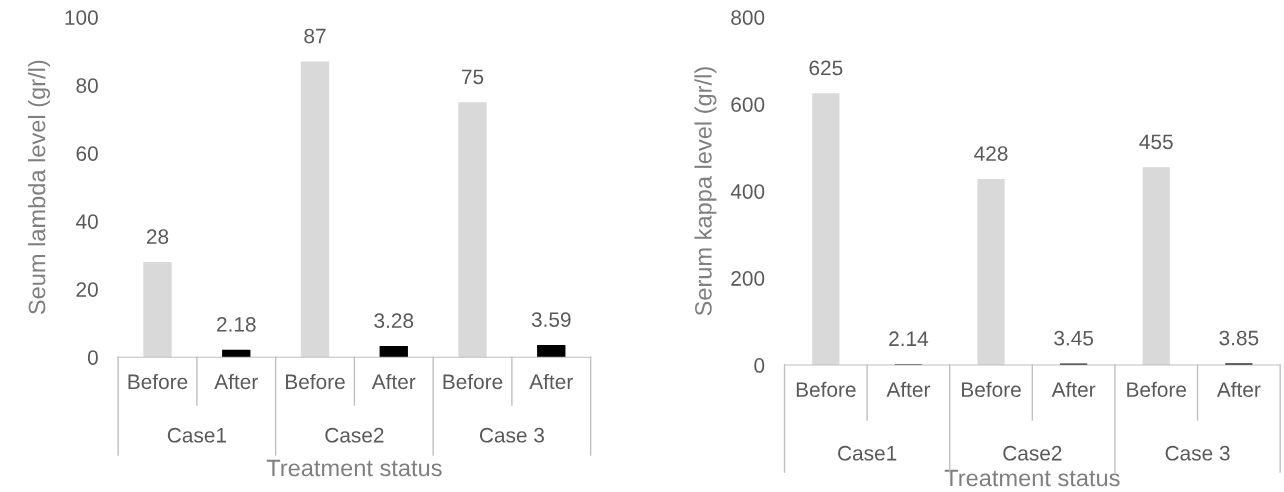 The height and width of the screenshot is (492, 1284). I want to click on y-tick-label: 600, so click(748, 104).